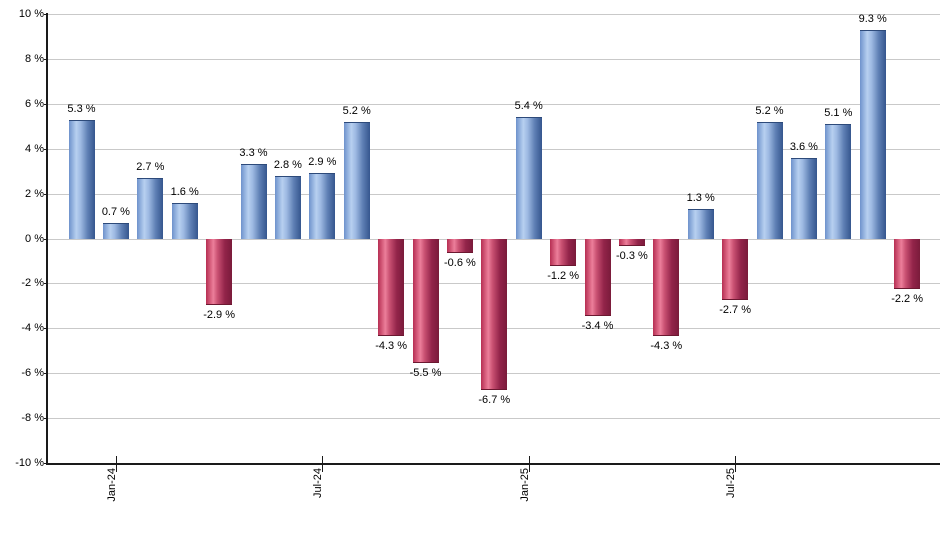 Image resolution: width=940 pixels, height=550 pixels. Describe the element at coordinates (494, 399) in the screenshot. I see `bar-value-label: -6.7 %` at that location.